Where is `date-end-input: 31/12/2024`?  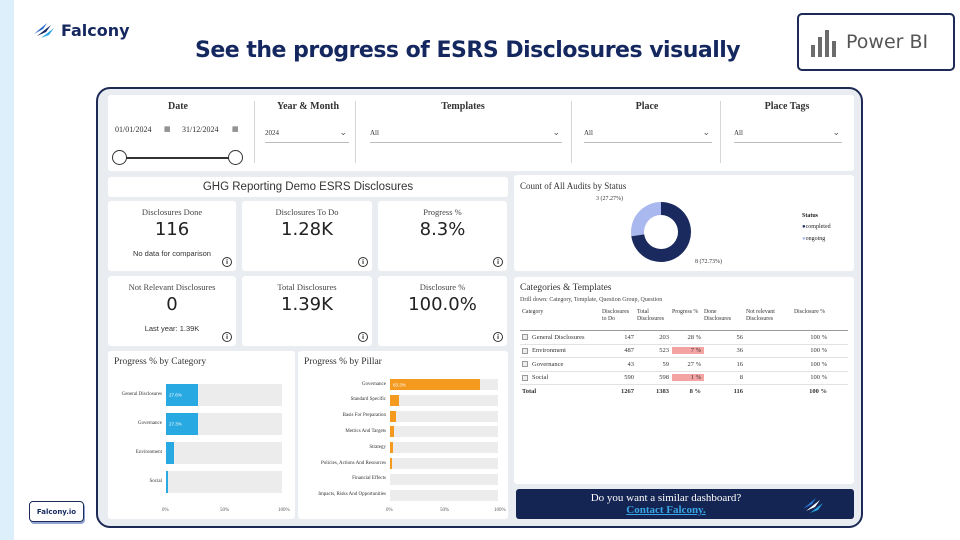 date-end-input: 31/12/2024 is located at coordinates (200, 129).